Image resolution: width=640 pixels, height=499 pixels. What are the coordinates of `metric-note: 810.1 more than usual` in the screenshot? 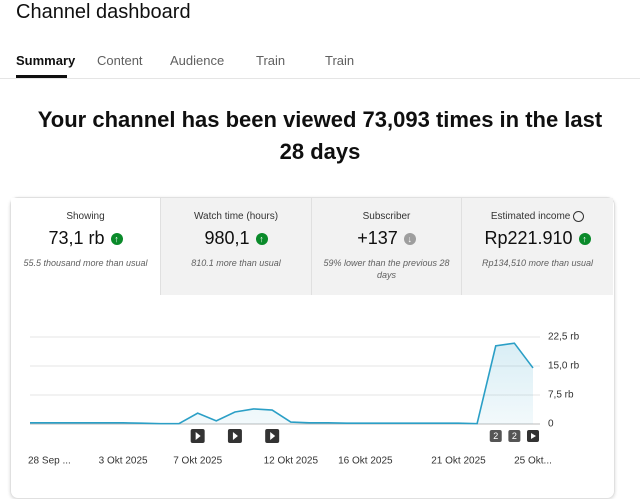 It's located at (236, 263).